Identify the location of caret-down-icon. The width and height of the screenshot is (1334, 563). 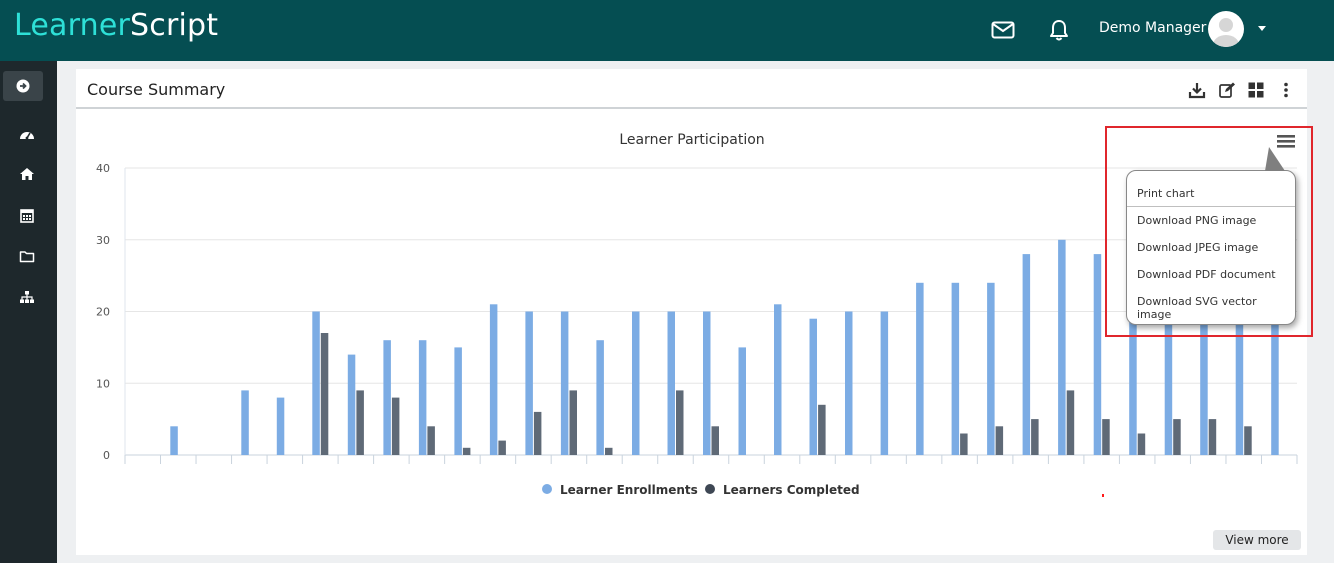
(1262, 28).